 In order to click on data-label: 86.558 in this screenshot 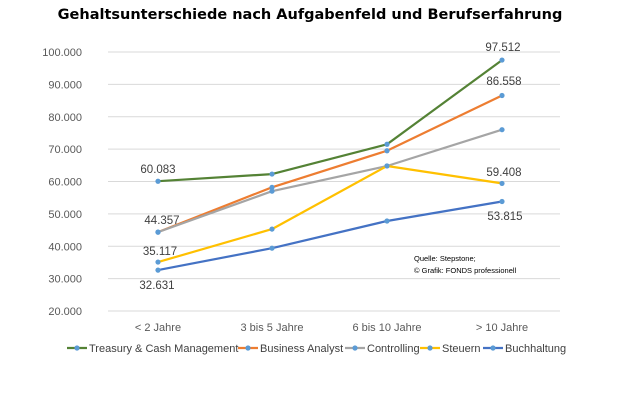, I will do `click(503, 82)`.